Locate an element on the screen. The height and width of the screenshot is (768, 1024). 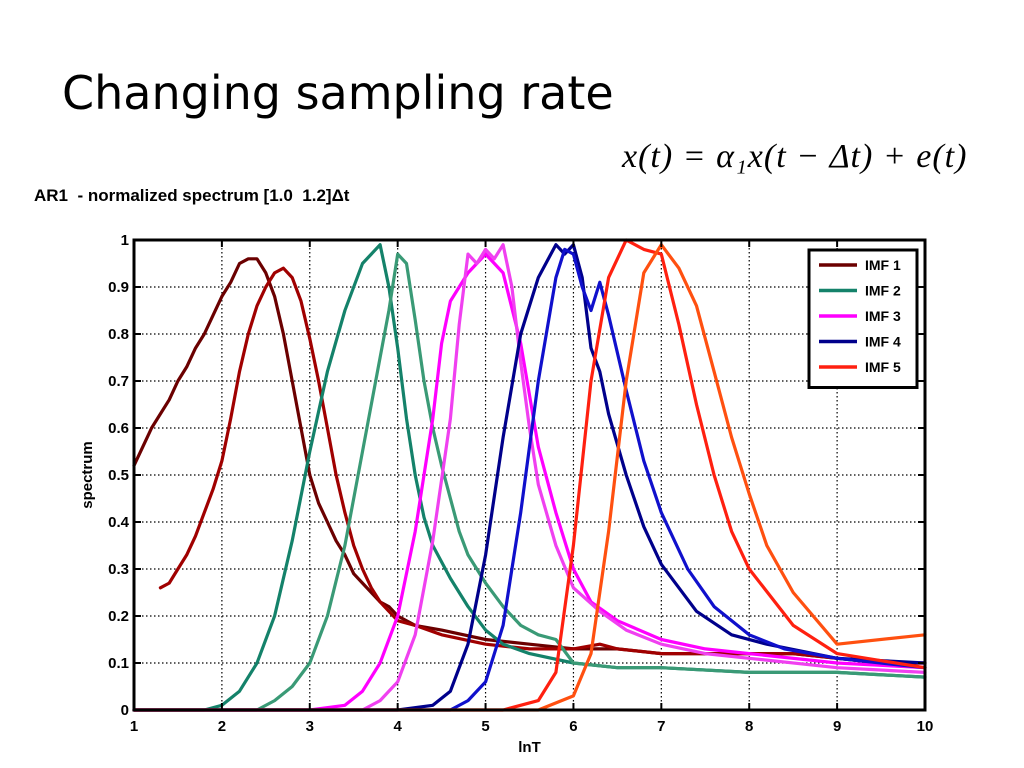
x-tick-label: 10 is located at coordinates (925, 726).